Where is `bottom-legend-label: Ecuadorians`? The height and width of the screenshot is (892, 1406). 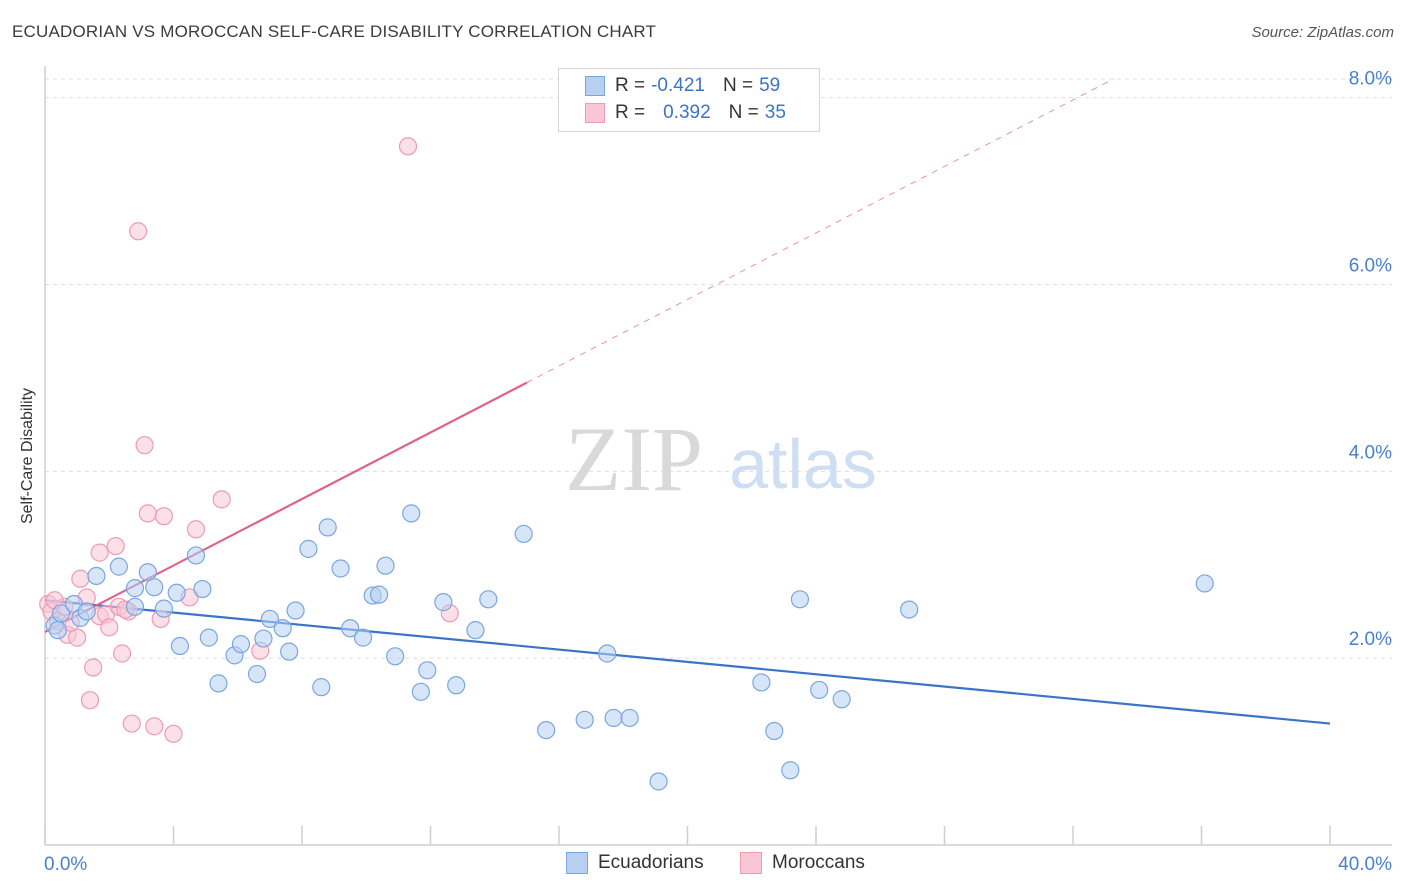
bottom-legend-label: Ecuadorians is located at coordinates (651, 862).